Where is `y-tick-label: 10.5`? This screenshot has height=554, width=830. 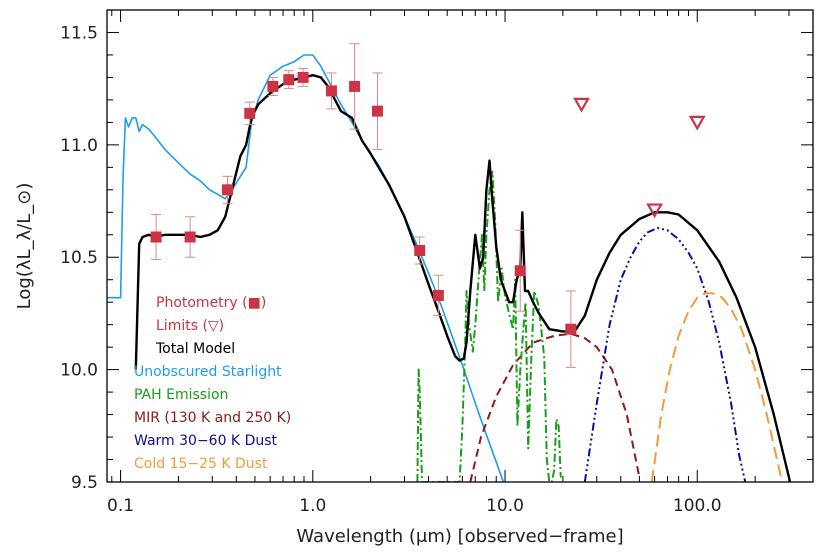 y-tick-label: 10.5 is located at coordinates (79, 258).